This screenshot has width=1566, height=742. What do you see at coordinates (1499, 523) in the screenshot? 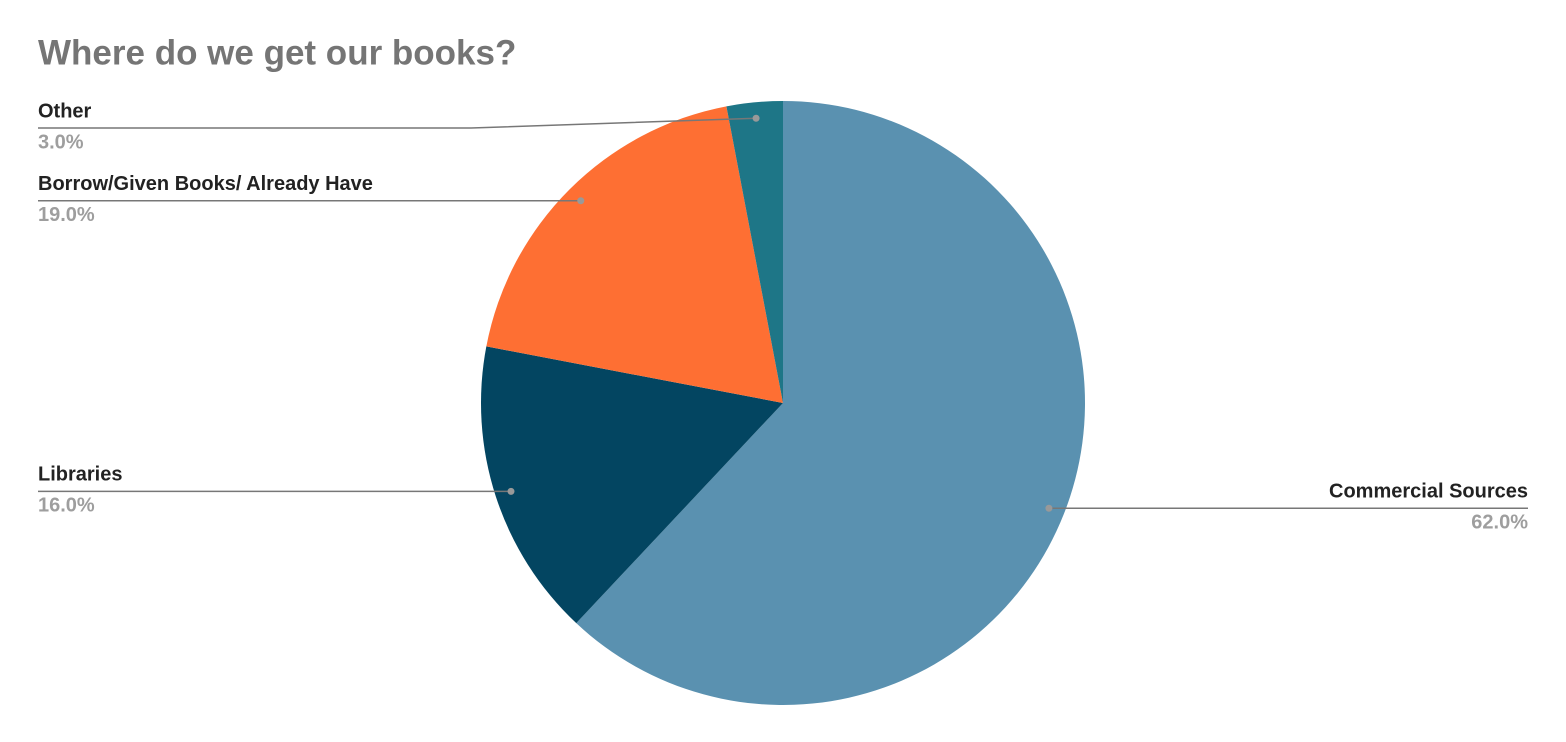
I see `slice-value: 62.0%` at bounding box center [1499, 523].